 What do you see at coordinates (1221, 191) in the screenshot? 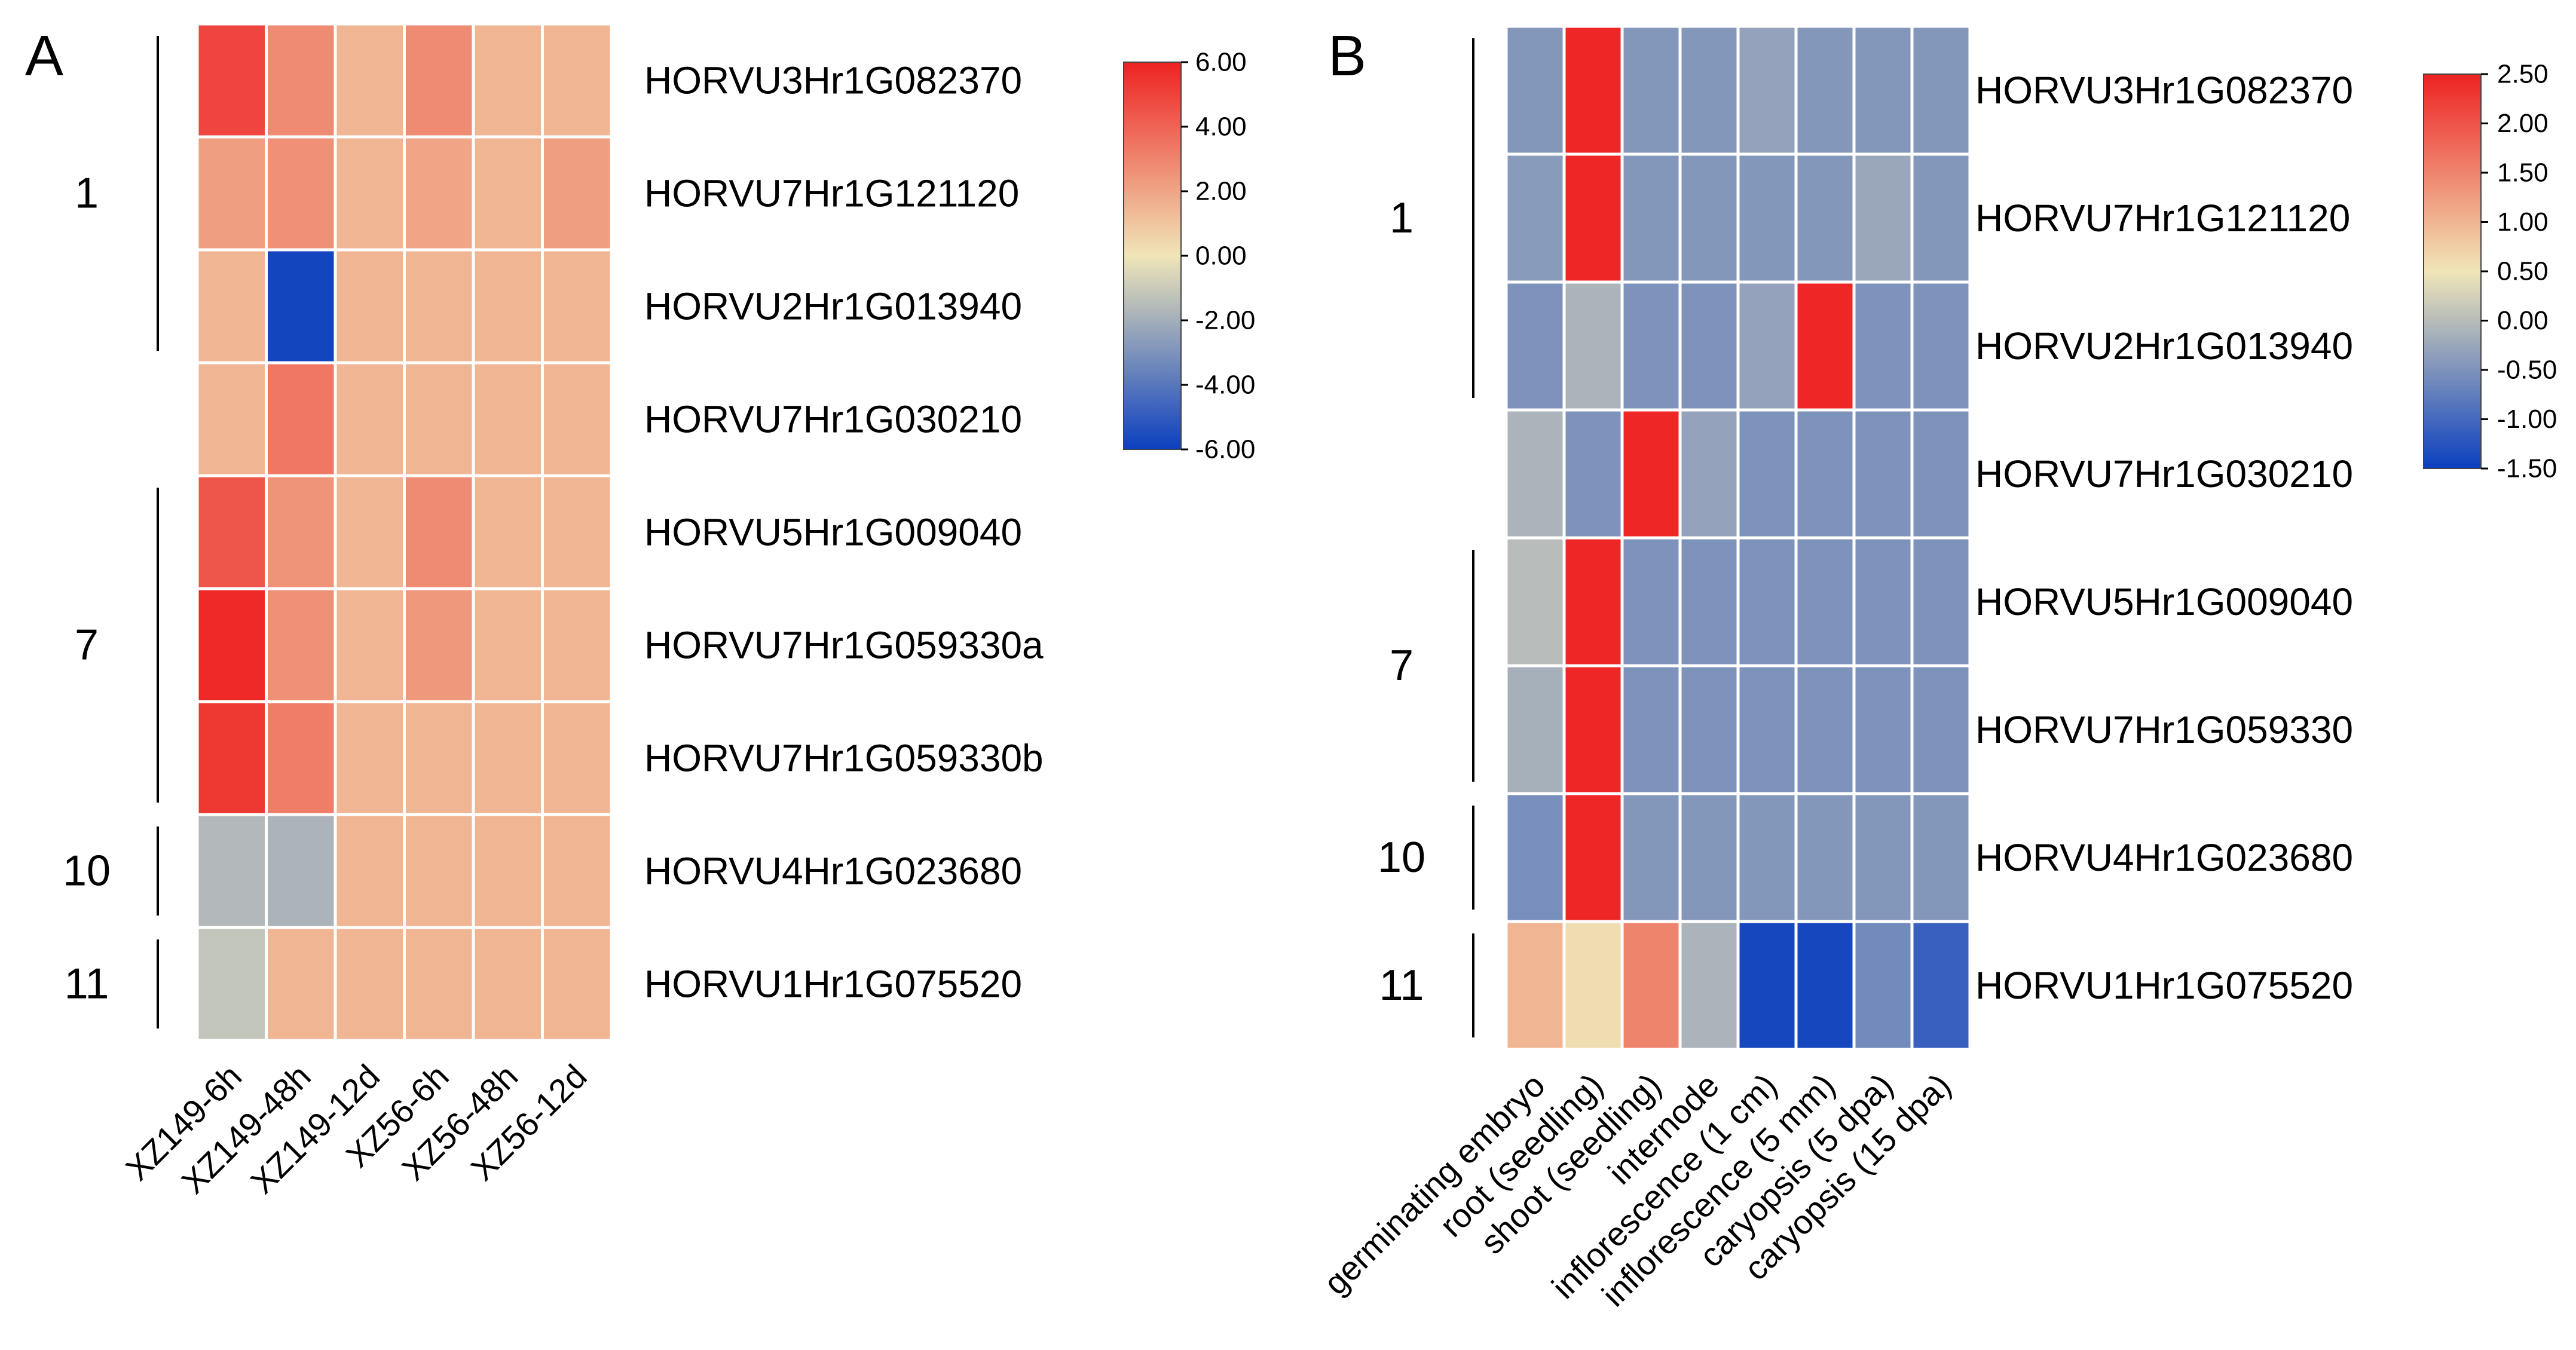
I see `colorbar-tick-label: 2.00` at bounding box center [1221, 191].